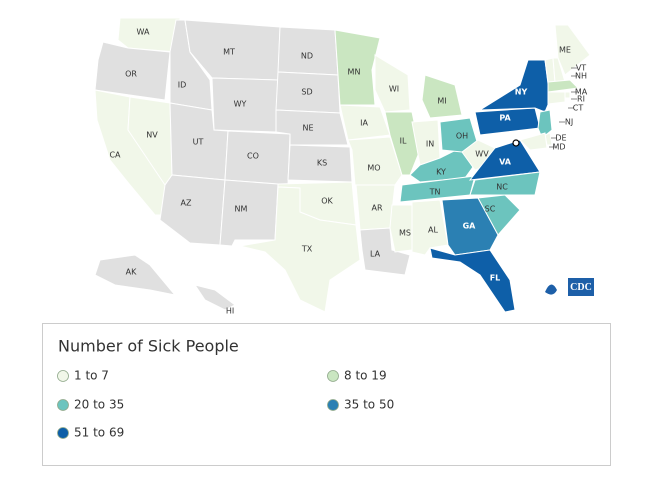 The width and height of the screenshot is (656, 480). What do you see at coordinates (470, 226) in the screenshot?
I see `state-label: GA` at bounding box center [470, 226].